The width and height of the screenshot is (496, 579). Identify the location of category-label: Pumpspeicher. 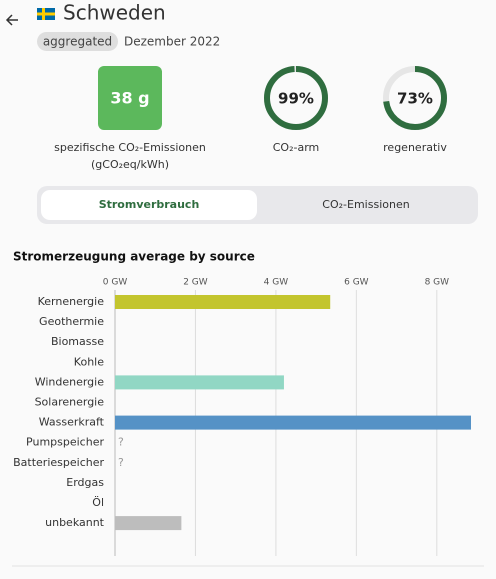
(65, 442).